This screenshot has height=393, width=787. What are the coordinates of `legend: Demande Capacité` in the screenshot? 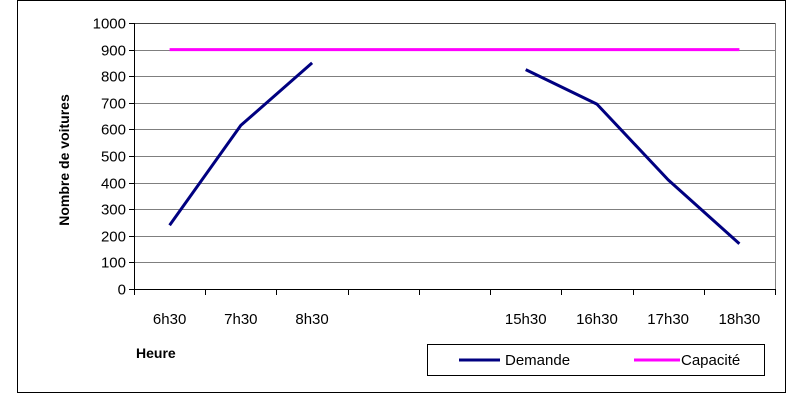 It's located at (596, 360).